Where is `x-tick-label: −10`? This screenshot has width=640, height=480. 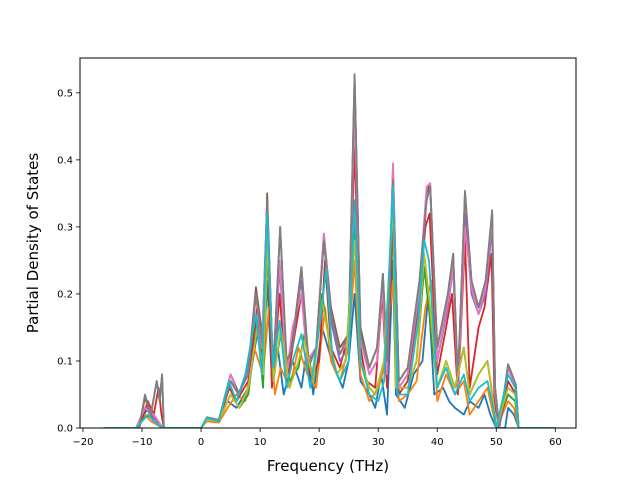
x-tick-label: −10 is located at coordinates (141, 442).